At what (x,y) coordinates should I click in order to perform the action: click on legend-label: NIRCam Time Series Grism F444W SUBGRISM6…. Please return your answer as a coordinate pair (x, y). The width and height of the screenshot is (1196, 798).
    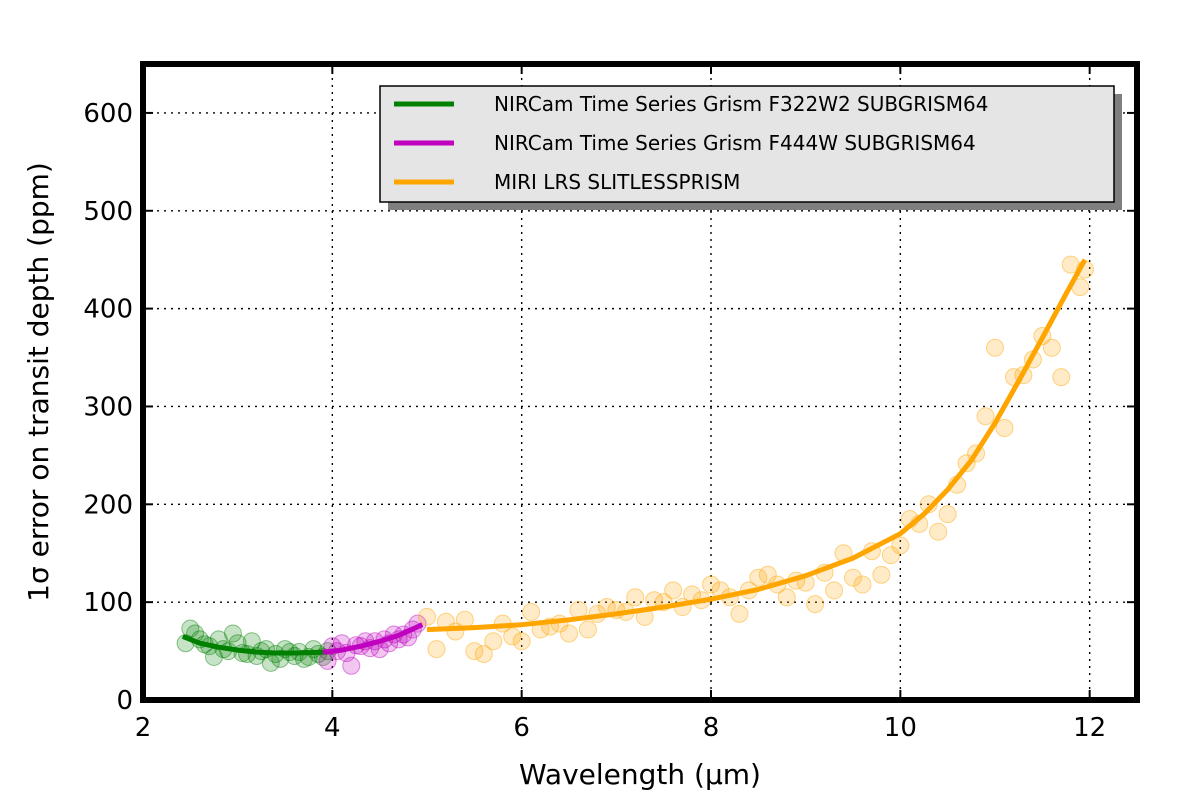
    Looking at the image, I should click on (735, 143).